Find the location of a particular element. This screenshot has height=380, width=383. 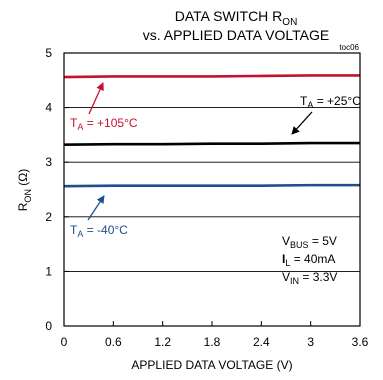

chart-title-line2: vs. APPLIED DATA VOLTAGE is located at coordinates (236, 35).